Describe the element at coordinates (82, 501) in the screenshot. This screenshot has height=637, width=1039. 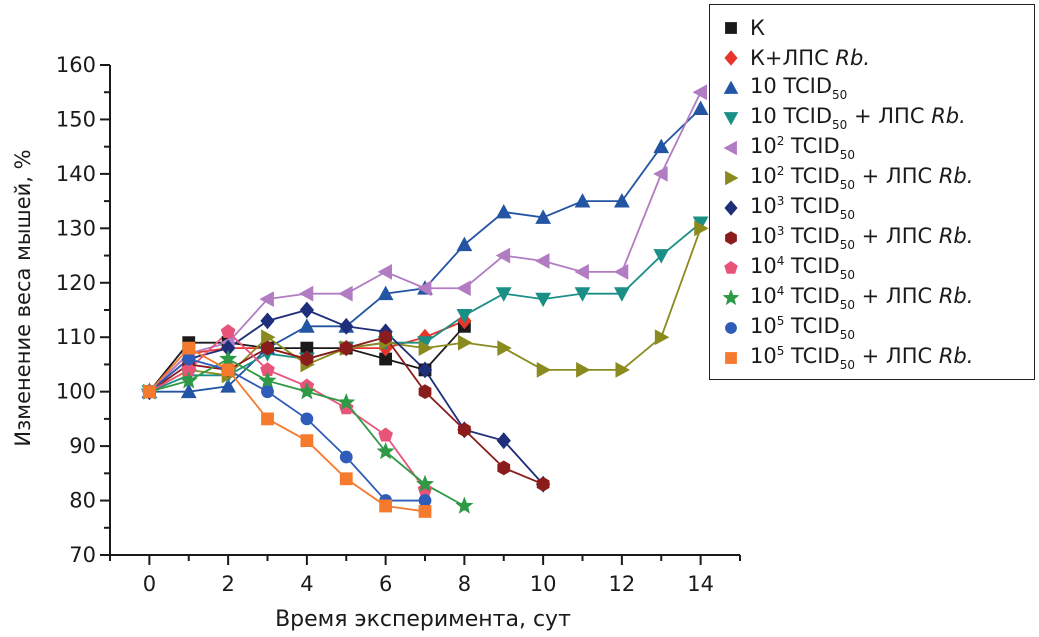
I see `y-tick-label: 80` at that location.